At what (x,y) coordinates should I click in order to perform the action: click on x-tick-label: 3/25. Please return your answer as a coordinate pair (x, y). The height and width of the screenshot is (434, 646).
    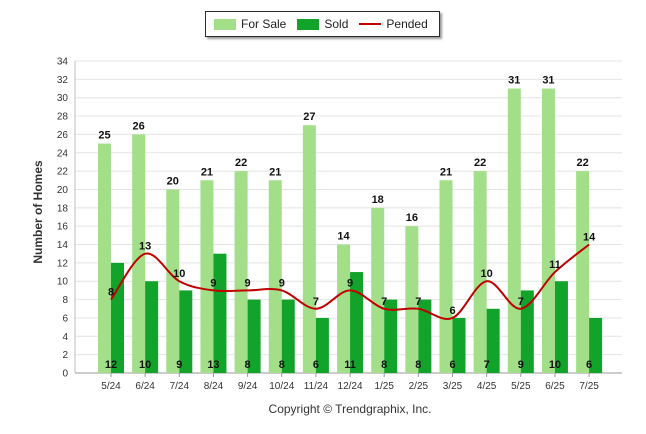
    Looking at the image, I should click on (453, 386).